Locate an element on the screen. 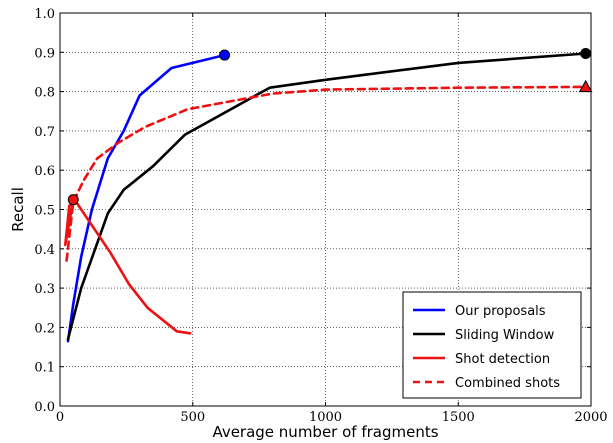  series-marker-shot-detection is located at coordinates (73, 200).